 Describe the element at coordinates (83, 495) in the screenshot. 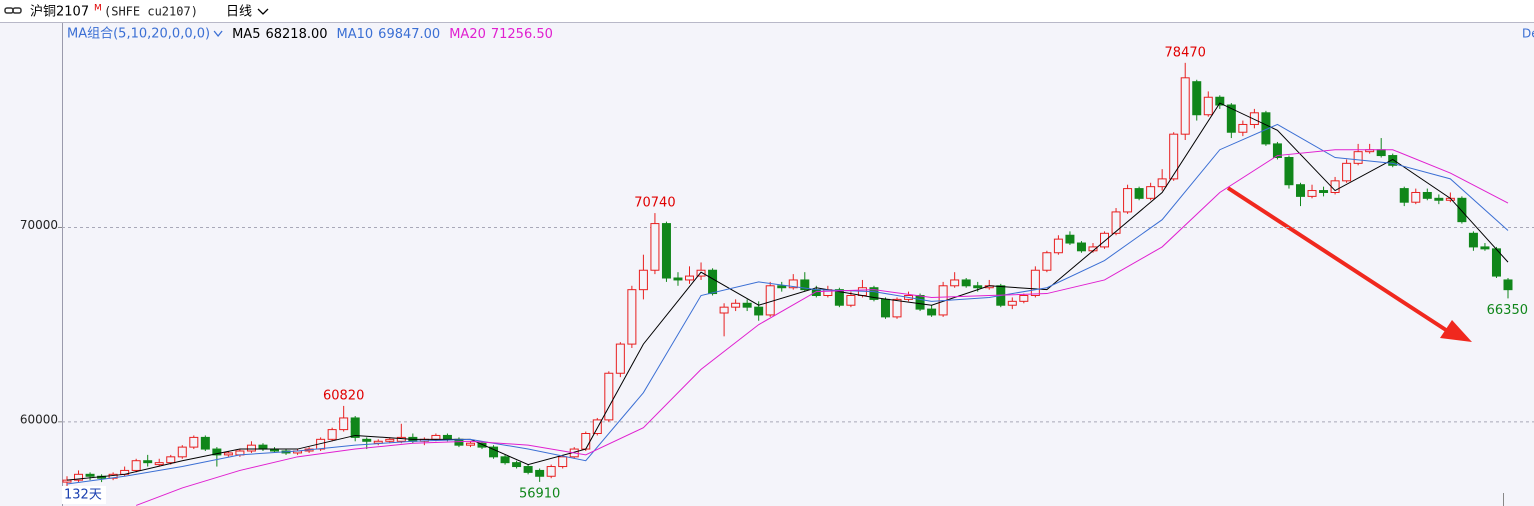

I see `period-label: 132天` at that location.